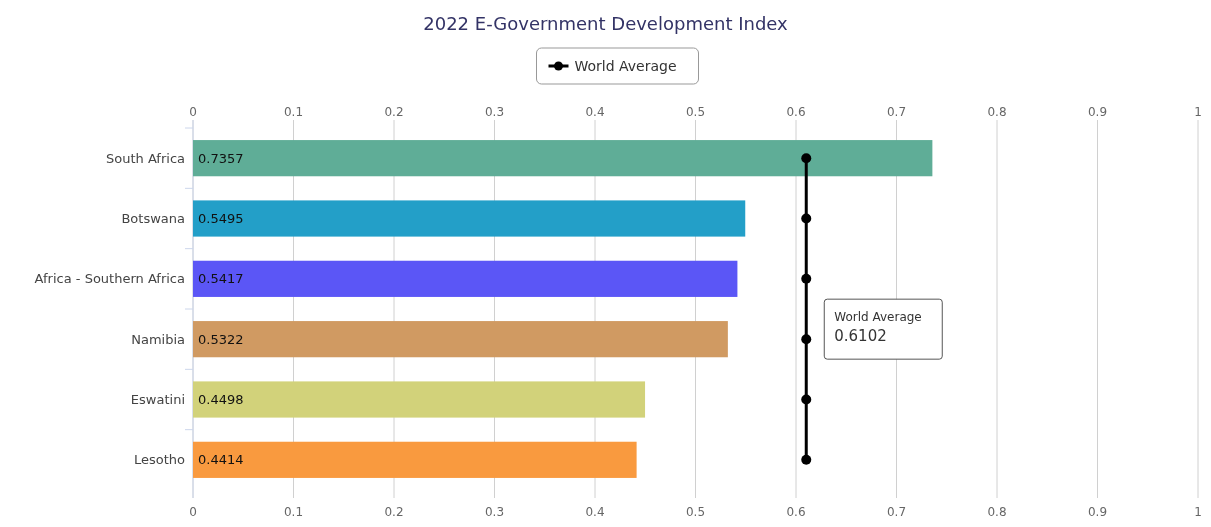 The width and height of the screenshot is (1211, 527). What do you see at coordinates (221, 460) in the screenshot?
I see `data-label: 0.4414` at bounding box center [221, 460].